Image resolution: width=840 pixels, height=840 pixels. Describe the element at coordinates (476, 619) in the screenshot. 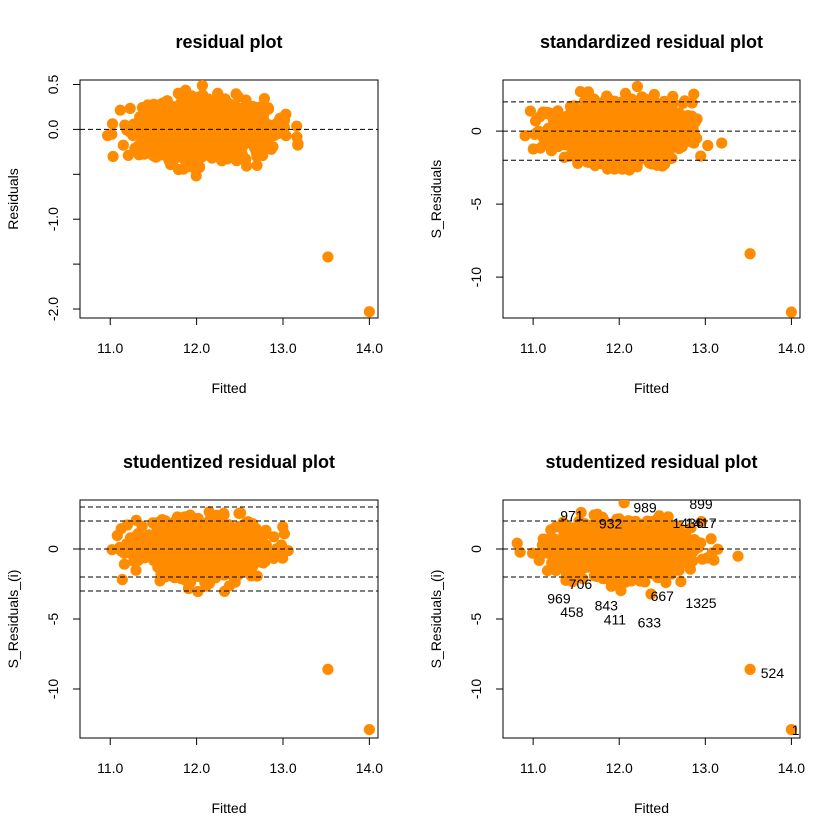

I see `y-tick-label: -5` at that location.